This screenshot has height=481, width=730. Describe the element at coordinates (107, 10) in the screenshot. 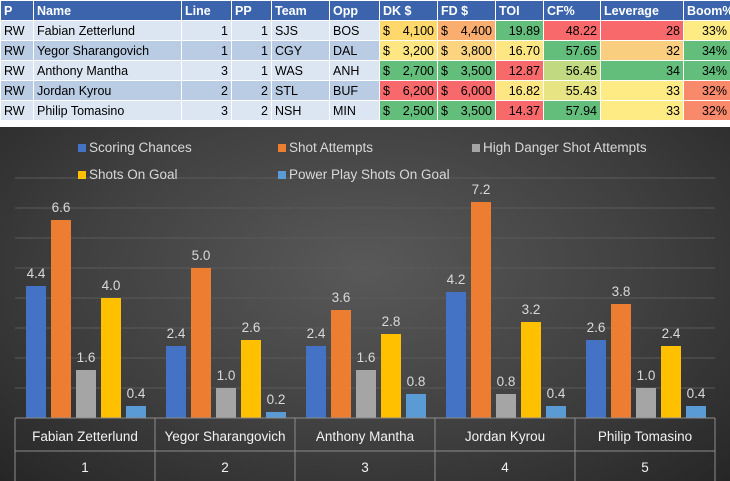

I see `header-name: Name` at that location.